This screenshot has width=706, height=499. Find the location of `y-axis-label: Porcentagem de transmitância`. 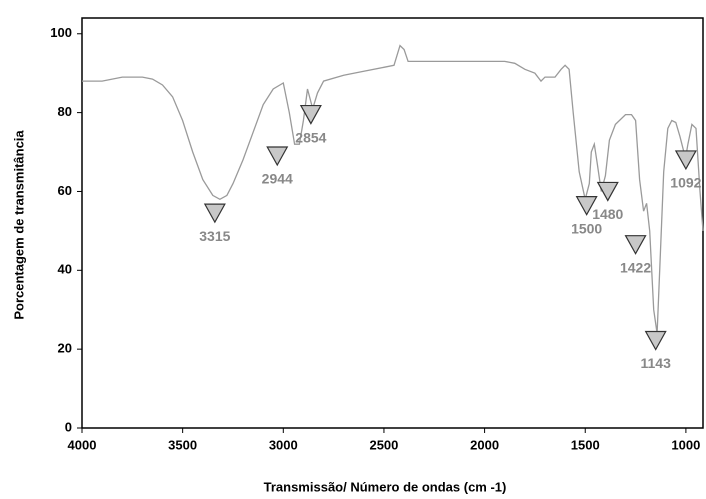

y-axis-label: Porcentagem de transmitância is located at coordinates (18, 225).